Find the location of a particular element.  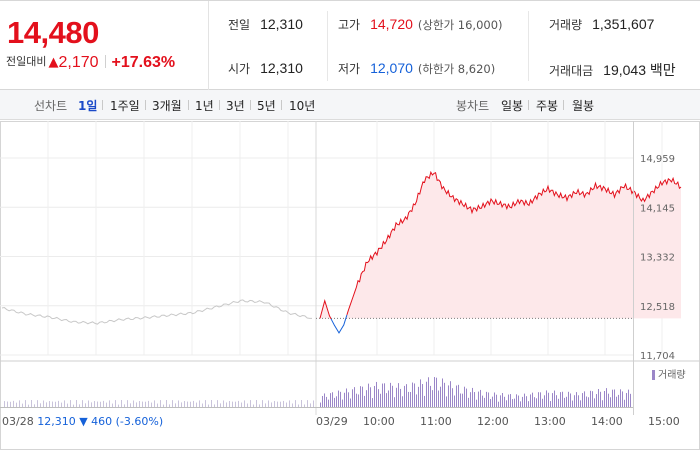

tab-1-year: 1년 is located at coordinates (204, 106).